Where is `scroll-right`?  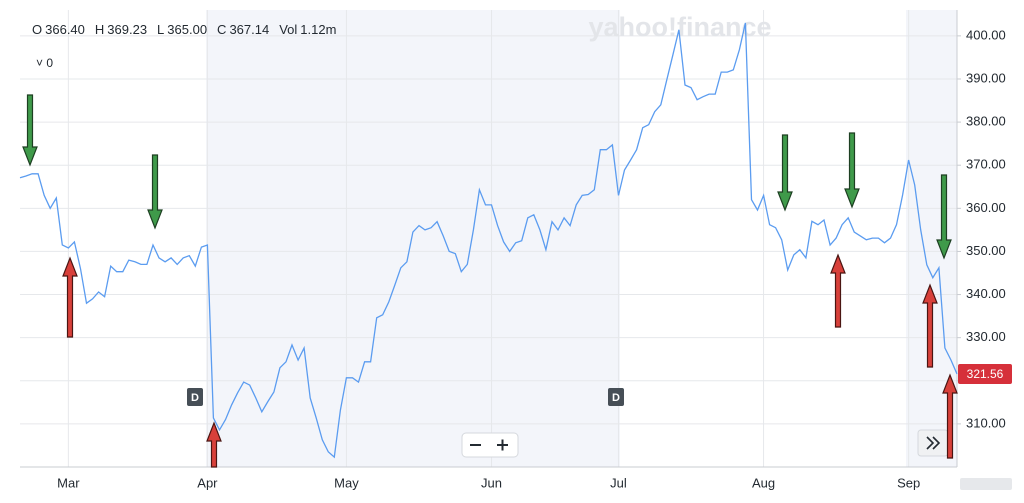
scroll-right is located at coordinates (933, 443).